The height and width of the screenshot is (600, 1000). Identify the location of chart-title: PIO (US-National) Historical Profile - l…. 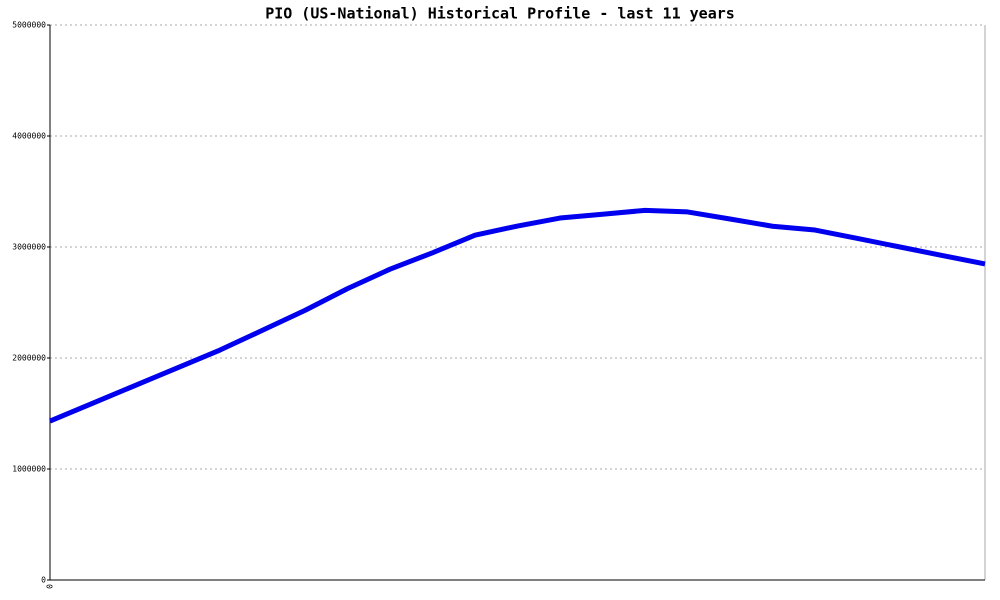
(500, 14).